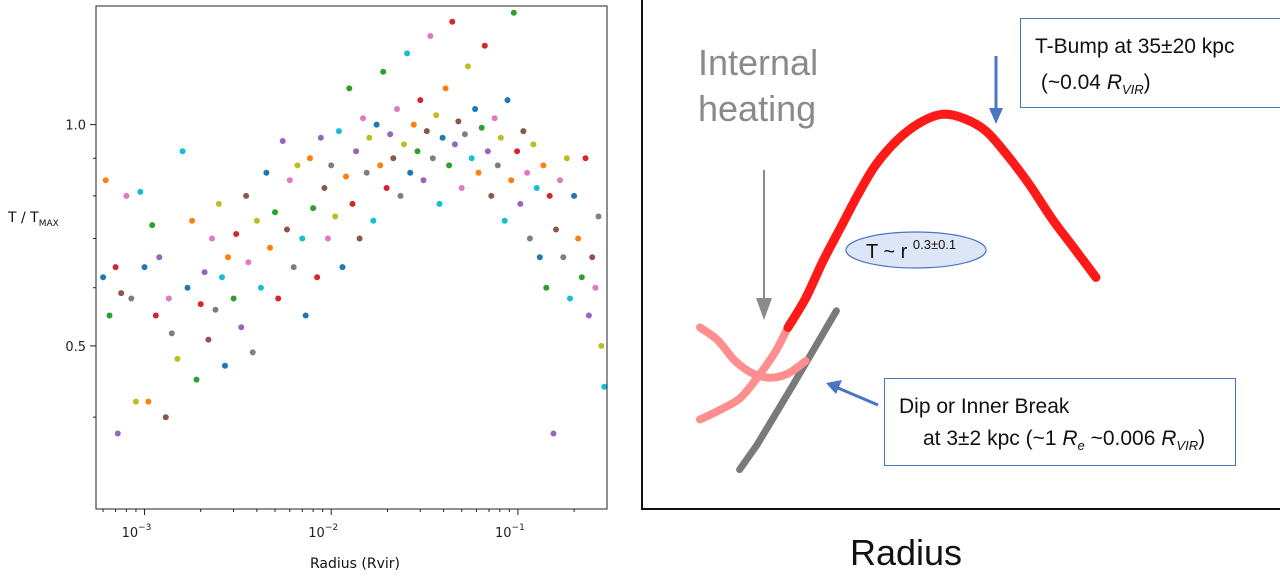 Image resolution: width=1280 pixels, height=578 pixels. I want to click on dip-arrow-shaft, so click(858, 396).